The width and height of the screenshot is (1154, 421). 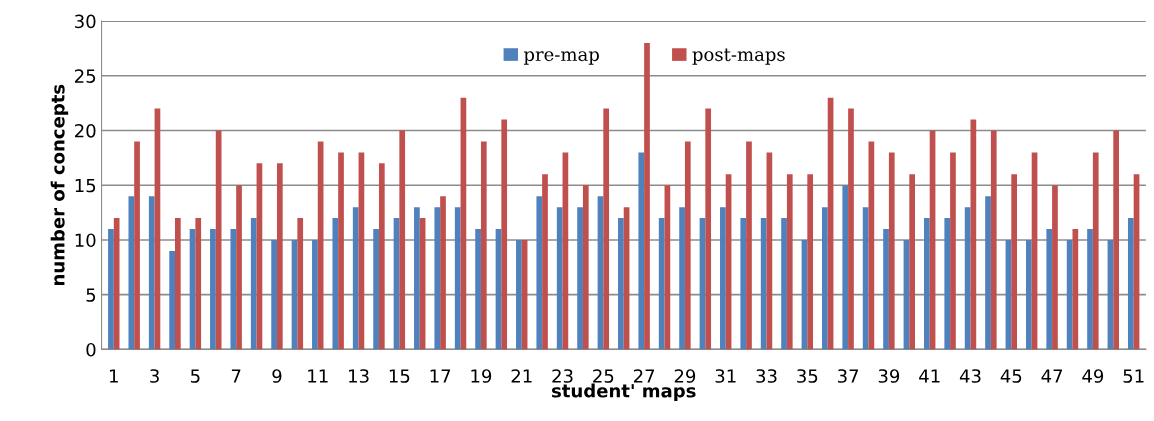 I want to click on x-tick-label: 15, so click(x=399, y=376).